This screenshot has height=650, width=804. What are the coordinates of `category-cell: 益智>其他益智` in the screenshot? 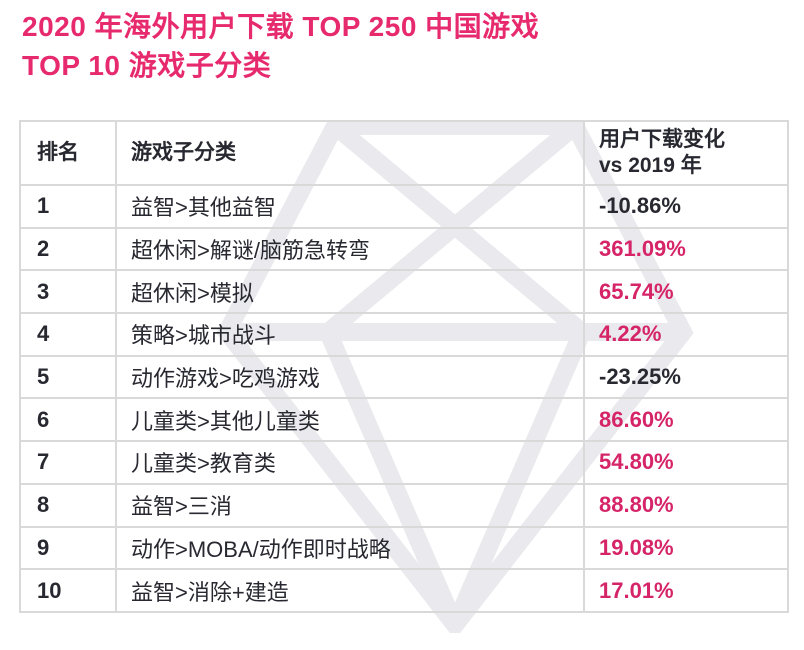 It's located at (350, 206).